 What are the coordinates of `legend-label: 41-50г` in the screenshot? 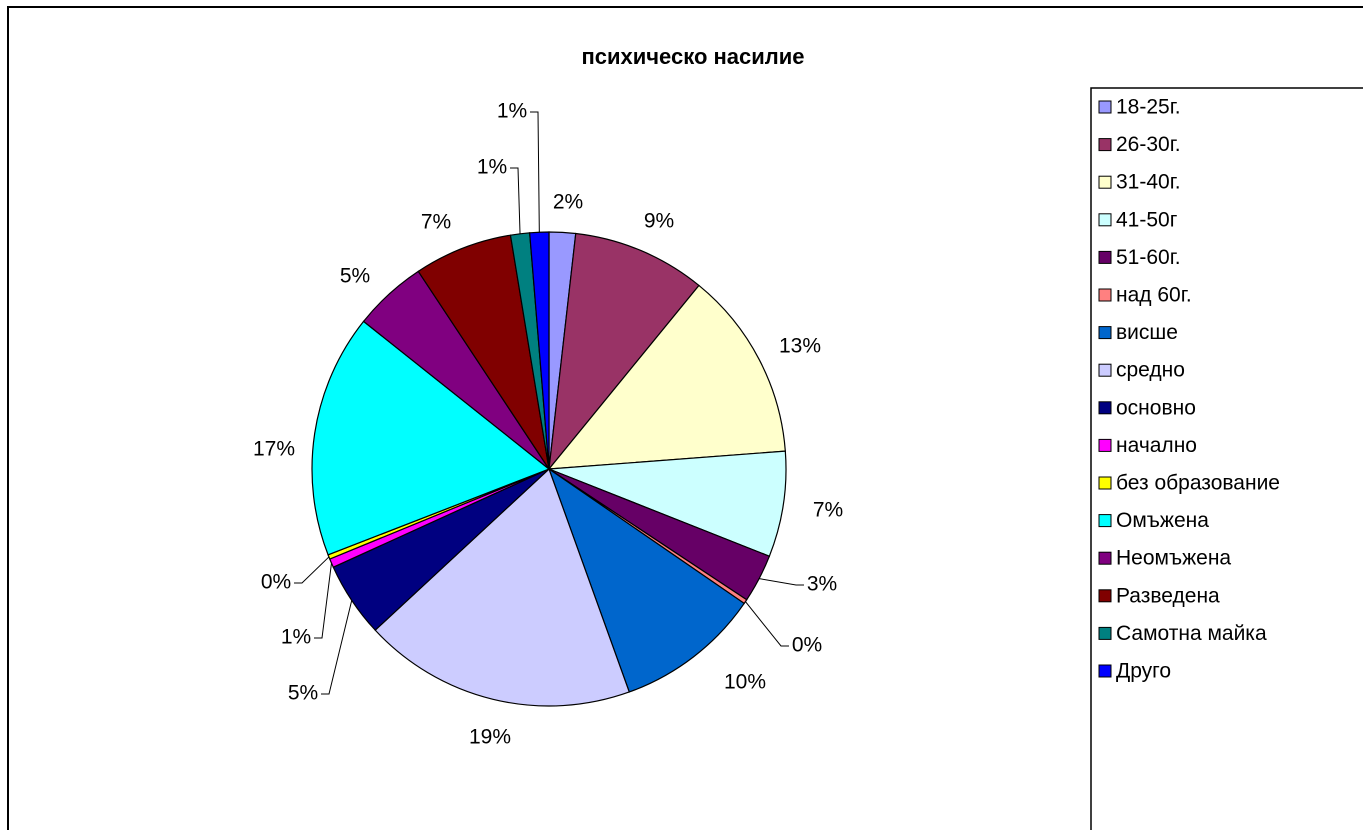 It's located at (1147, 219).